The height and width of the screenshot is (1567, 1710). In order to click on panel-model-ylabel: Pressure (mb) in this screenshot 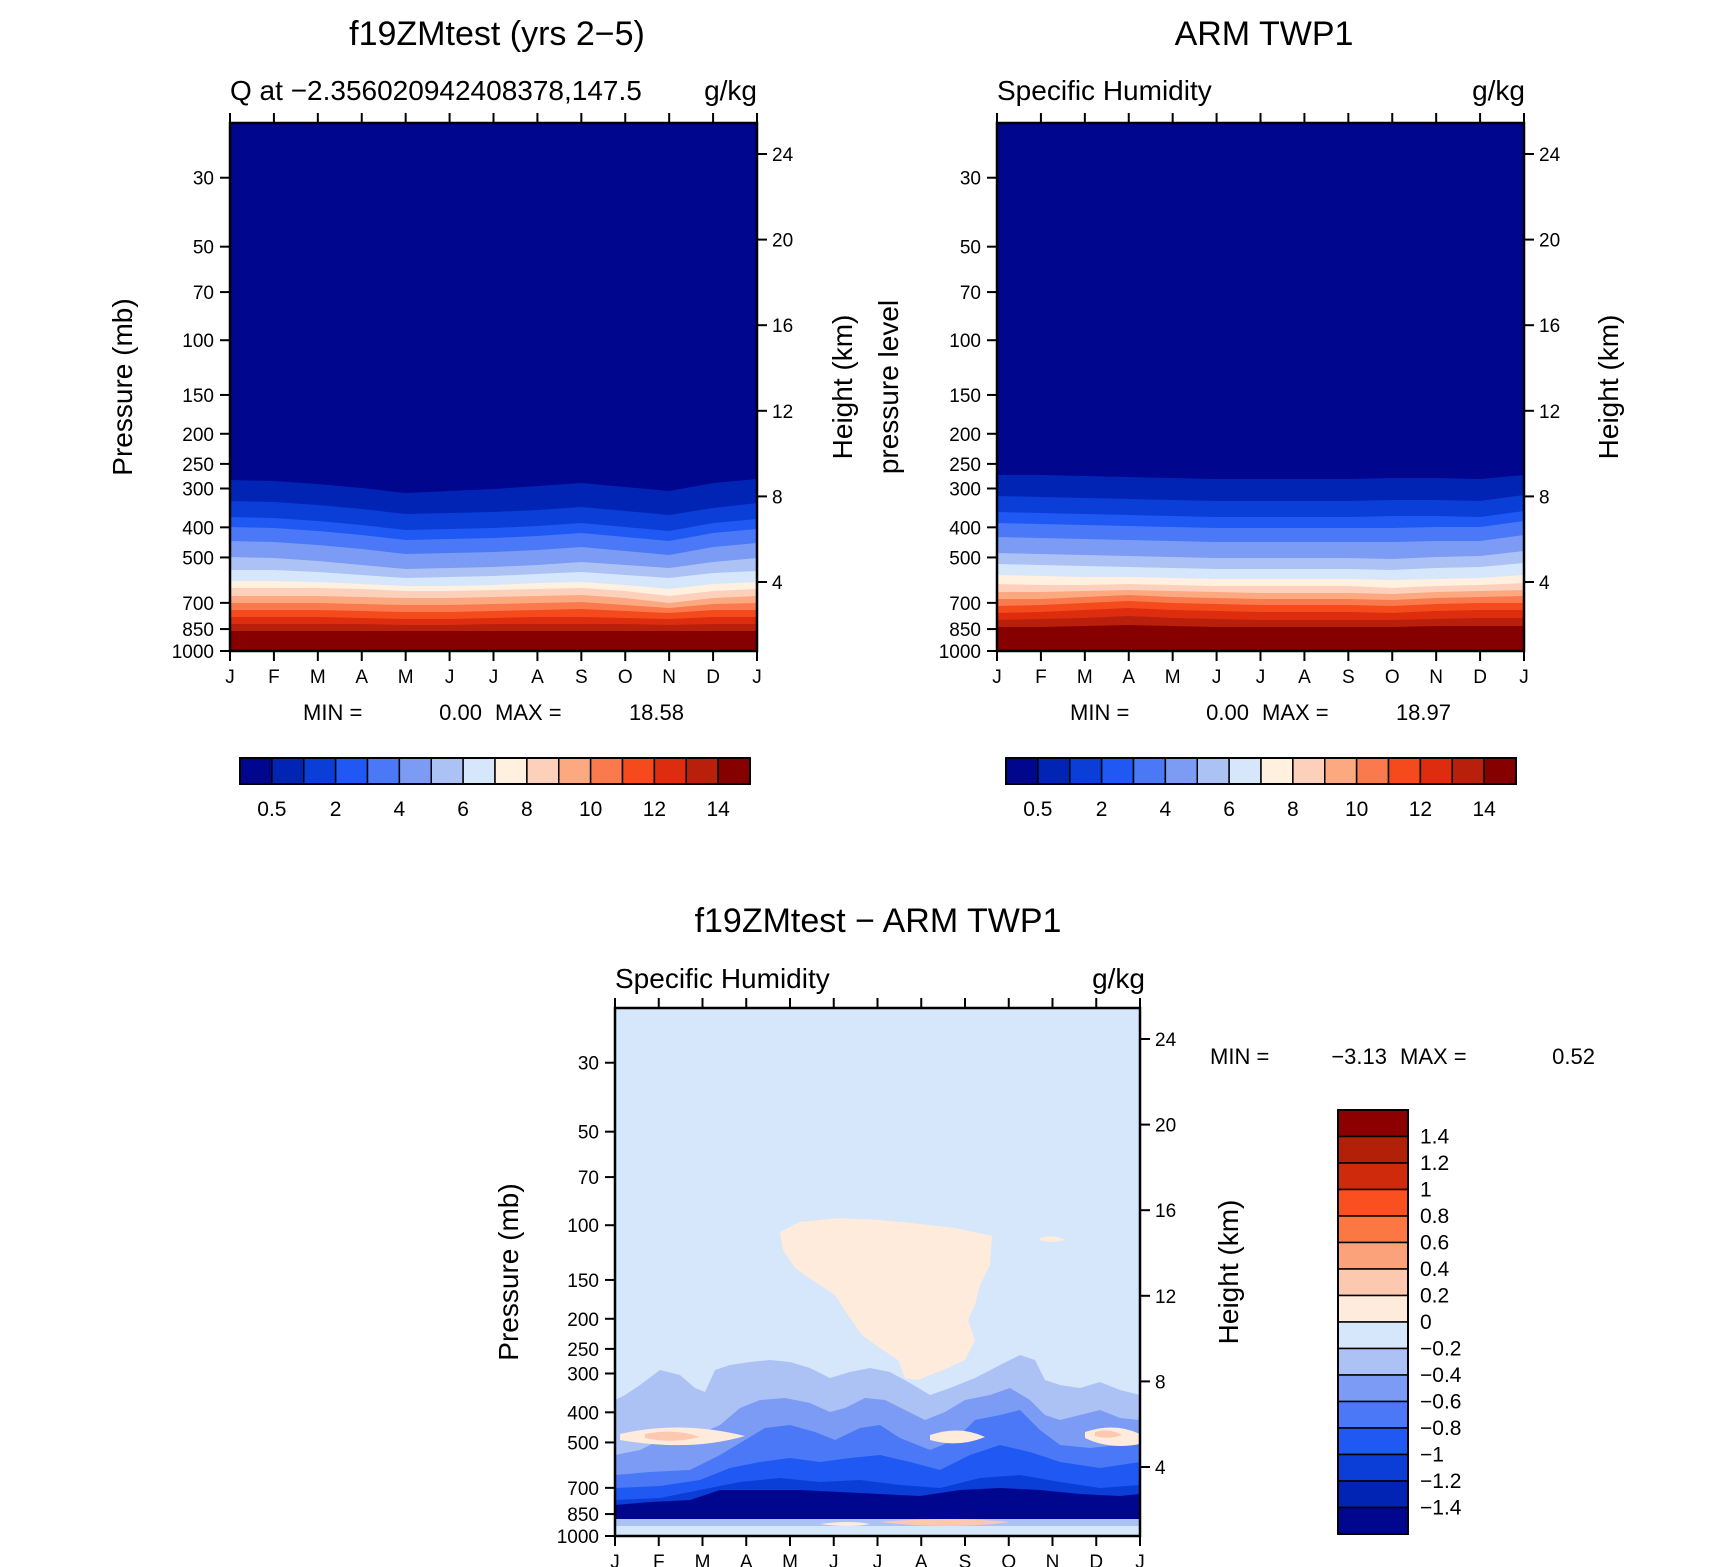, I will do `click(122, 386)`.